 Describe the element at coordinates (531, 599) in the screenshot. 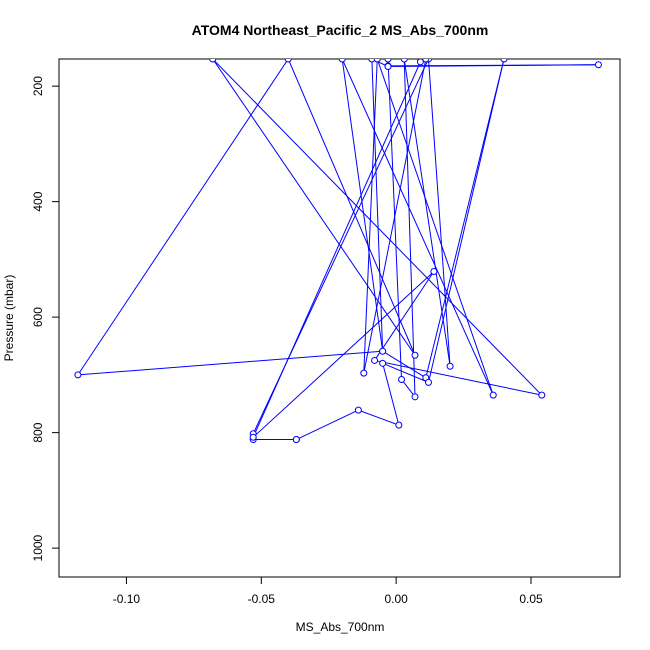

I see `x-tick-label: 0.05` at that location.